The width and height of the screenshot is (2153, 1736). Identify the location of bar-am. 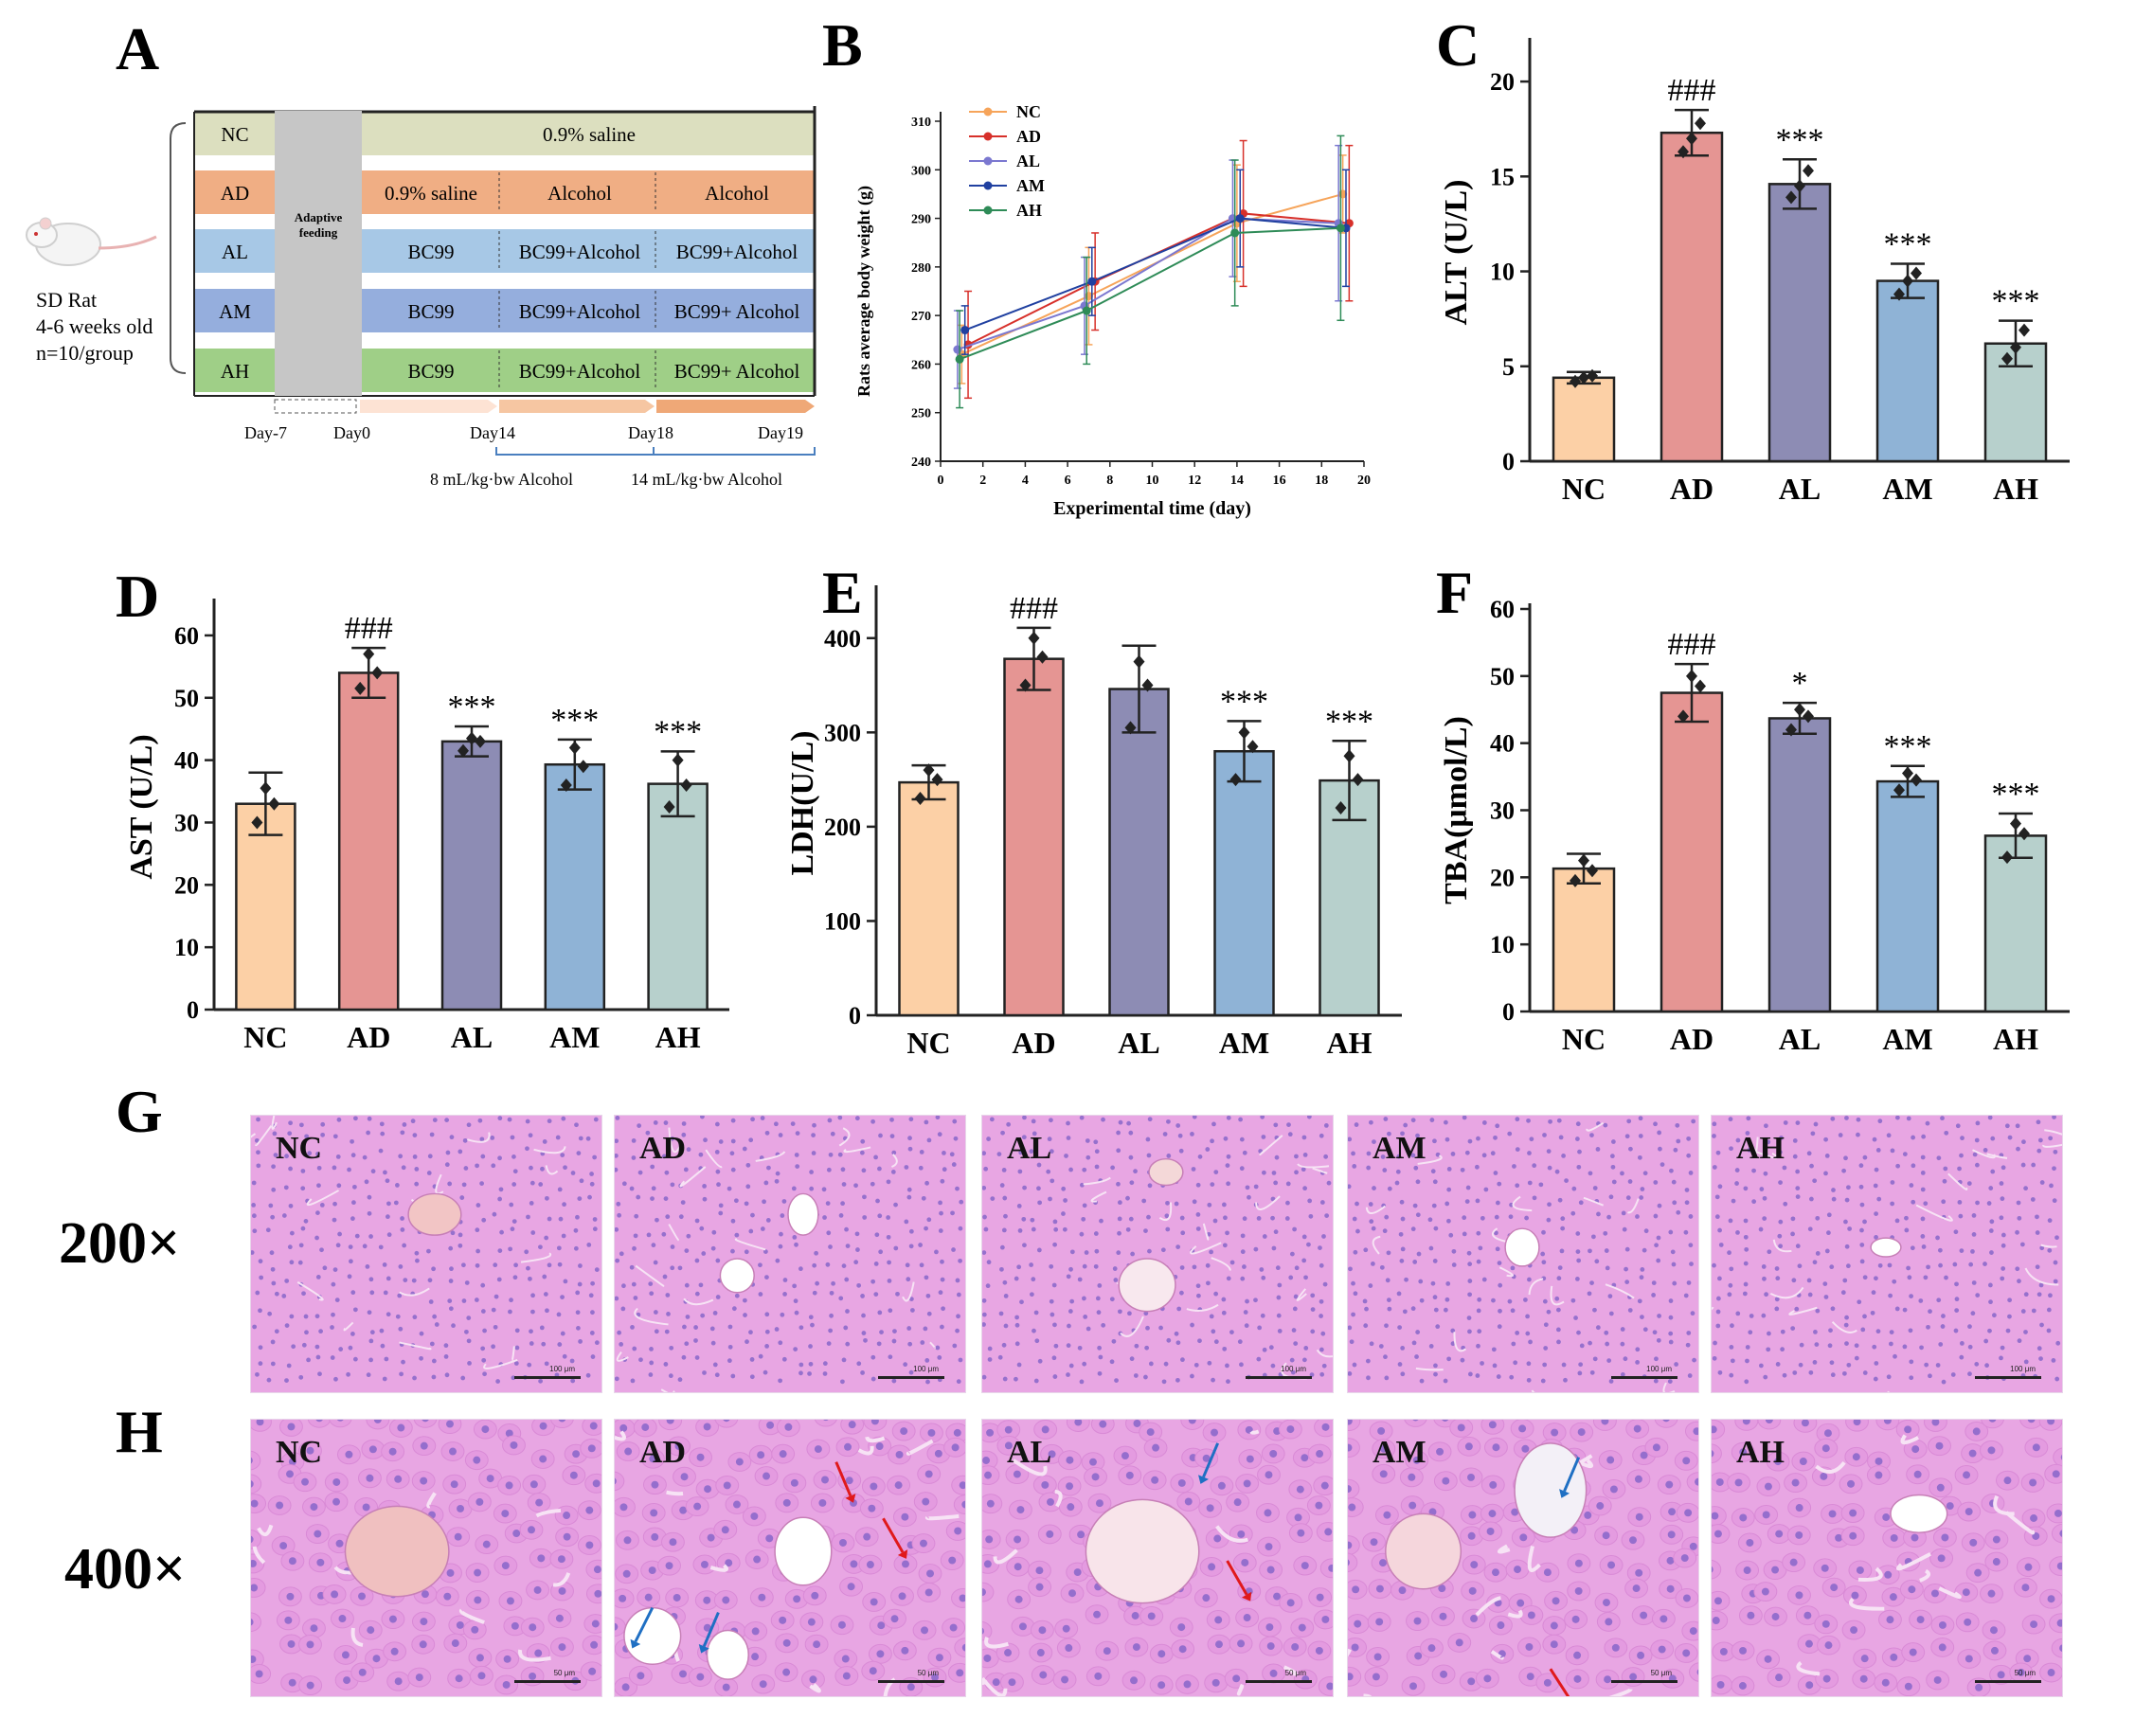
(1907, 896).